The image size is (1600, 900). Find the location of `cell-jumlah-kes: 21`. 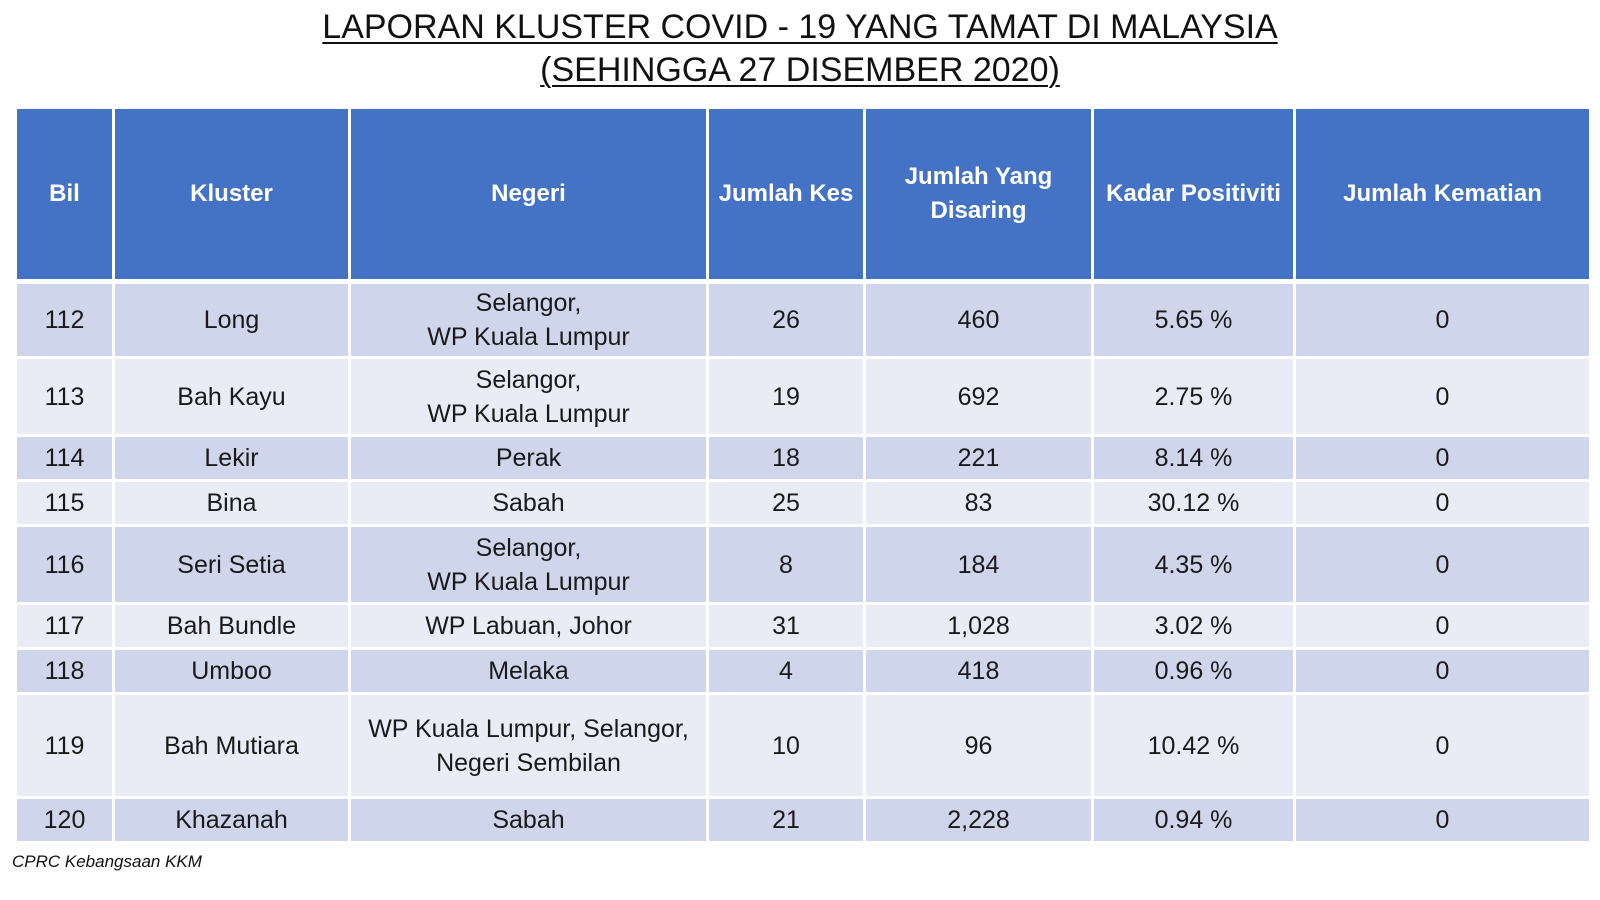

cell-jumlah-kes: 21 is located at coordinates (786, 820).